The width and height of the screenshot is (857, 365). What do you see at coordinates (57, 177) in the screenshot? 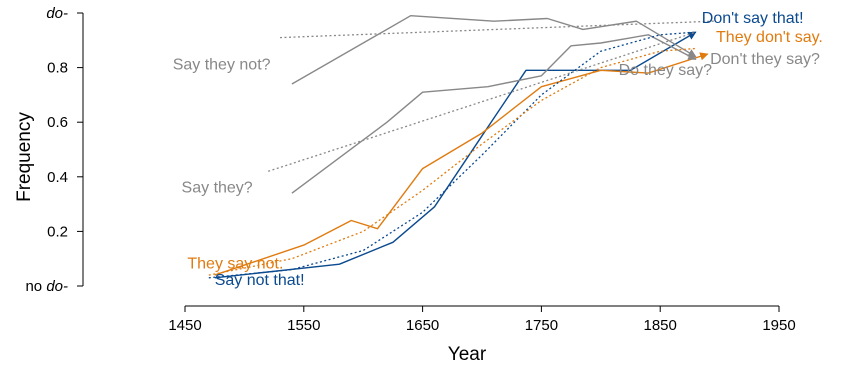
I see `y-tick-label: 0.4` at bounding box center [57, 177].